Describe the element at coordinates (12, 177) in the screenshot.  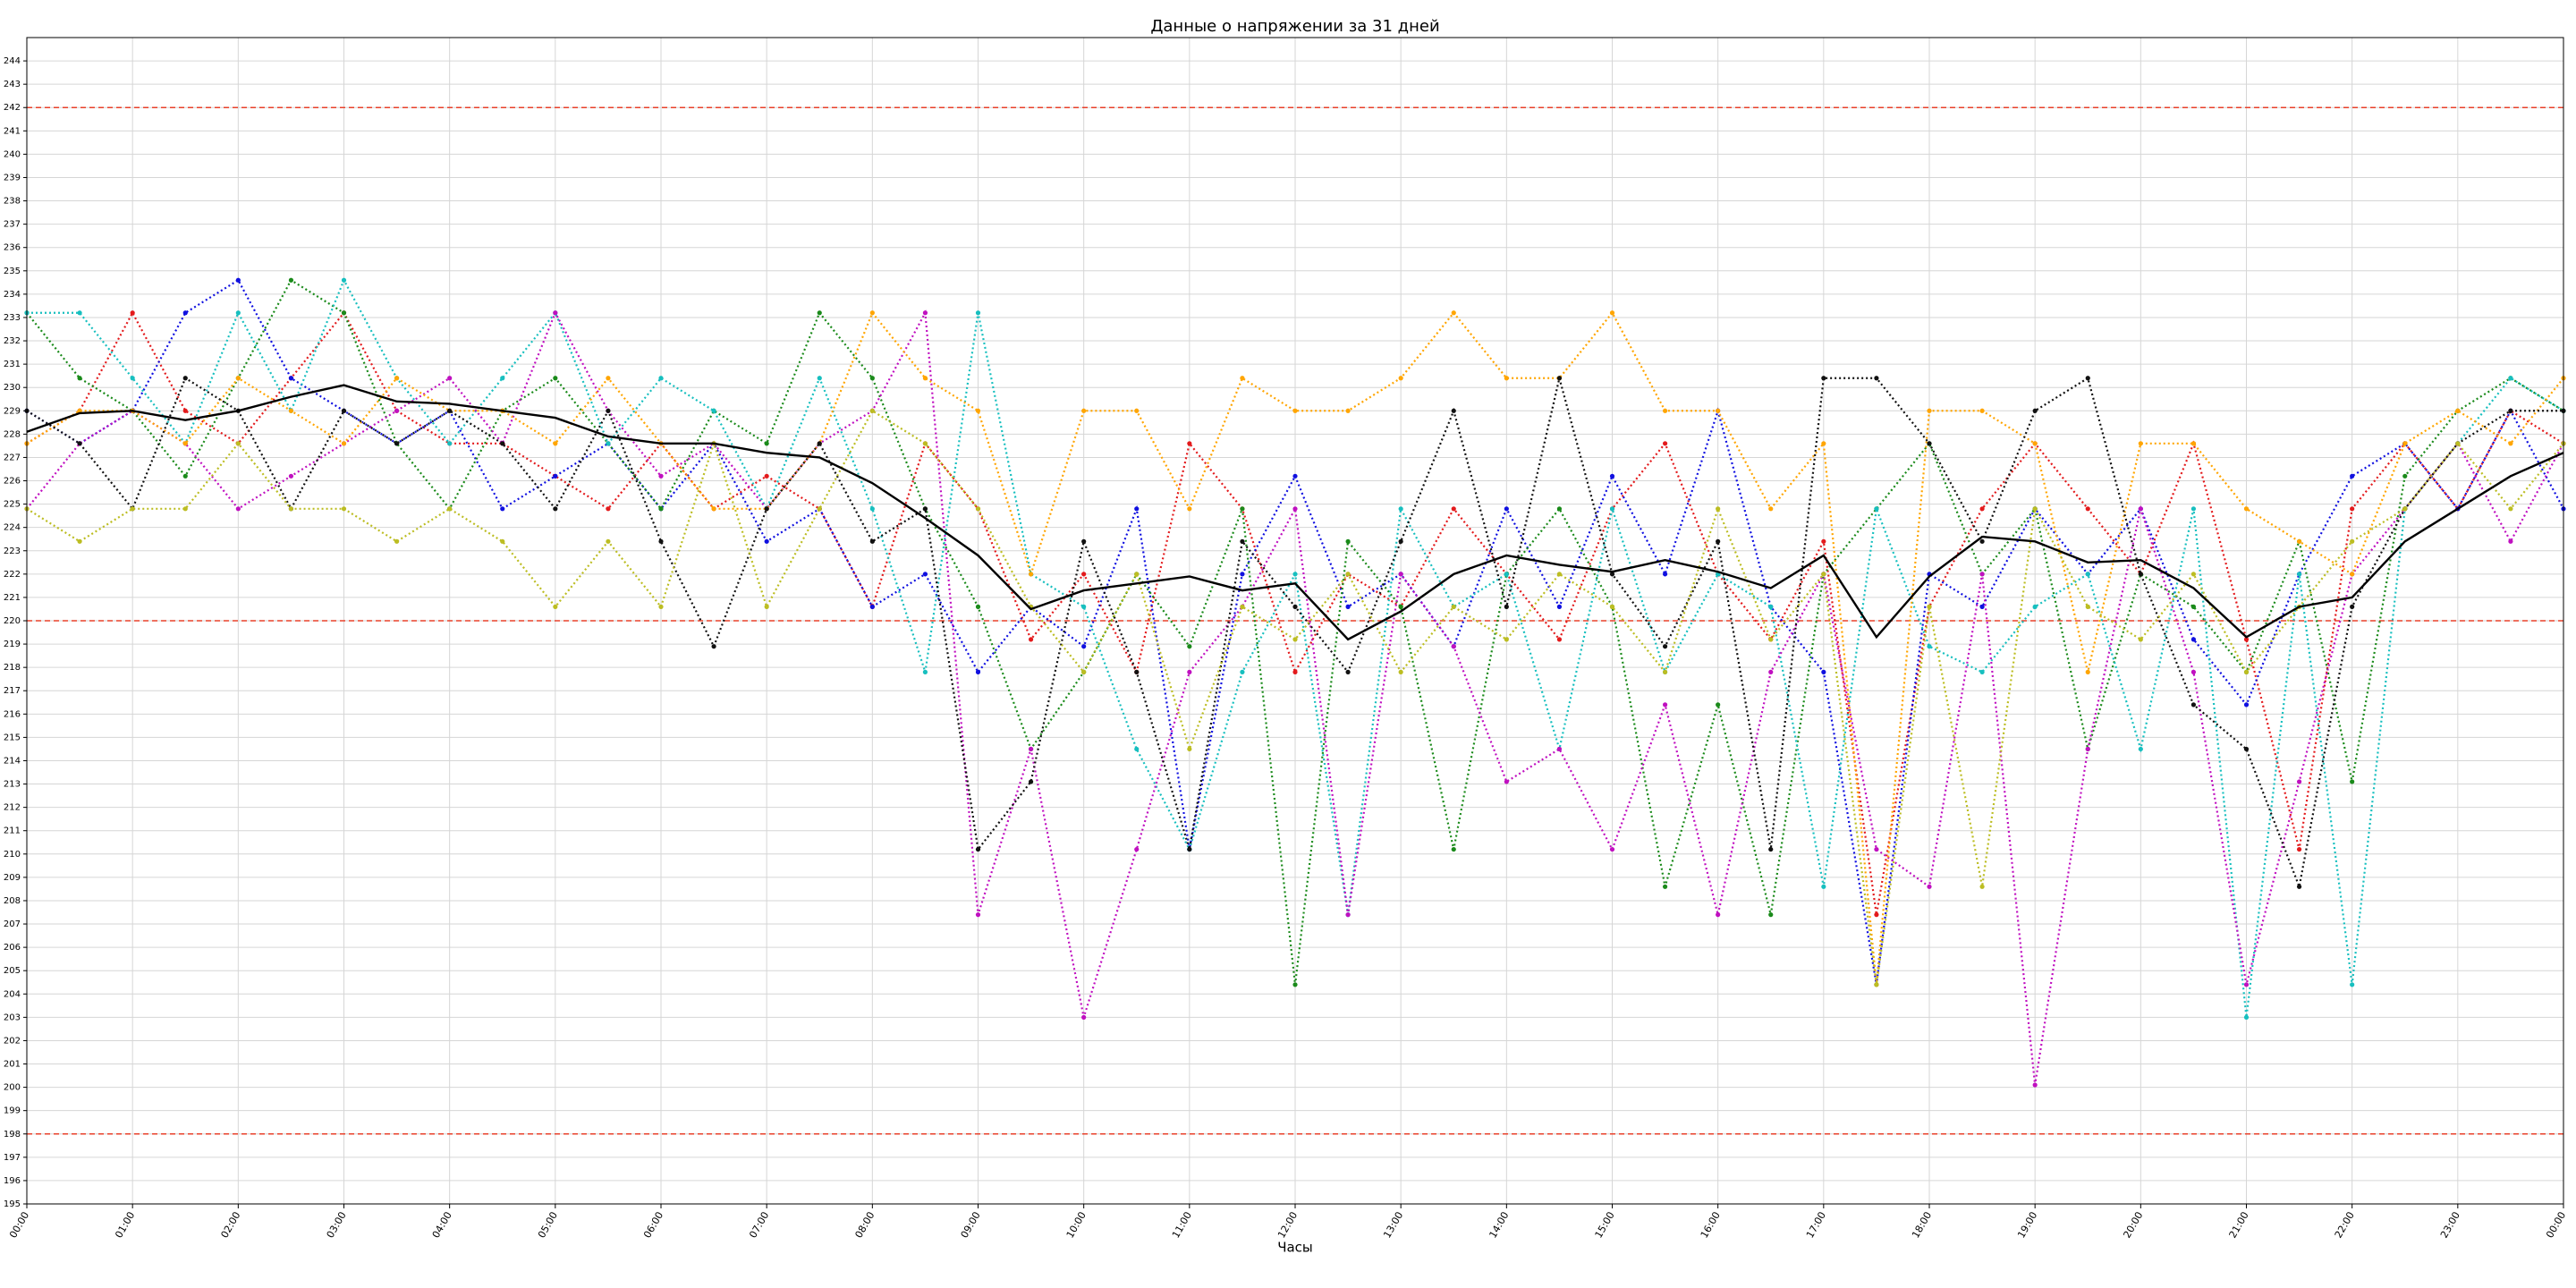
I see `y-tick-label: 239` at that location.